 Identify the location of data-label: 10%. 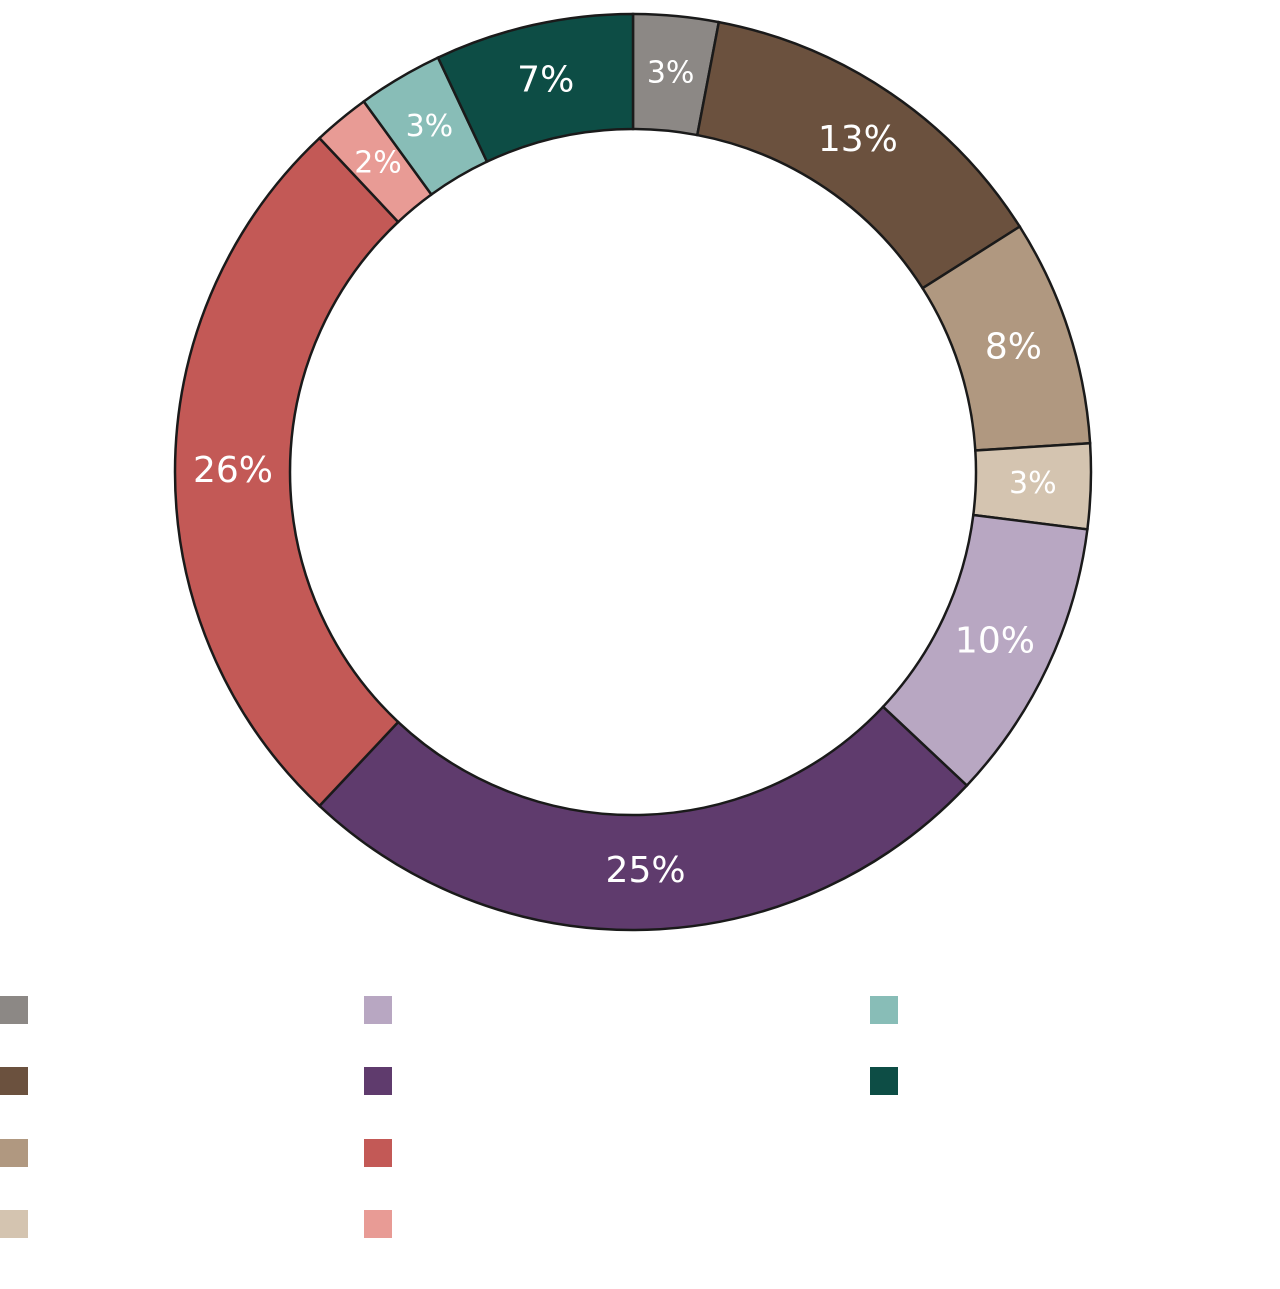
(995, 640).